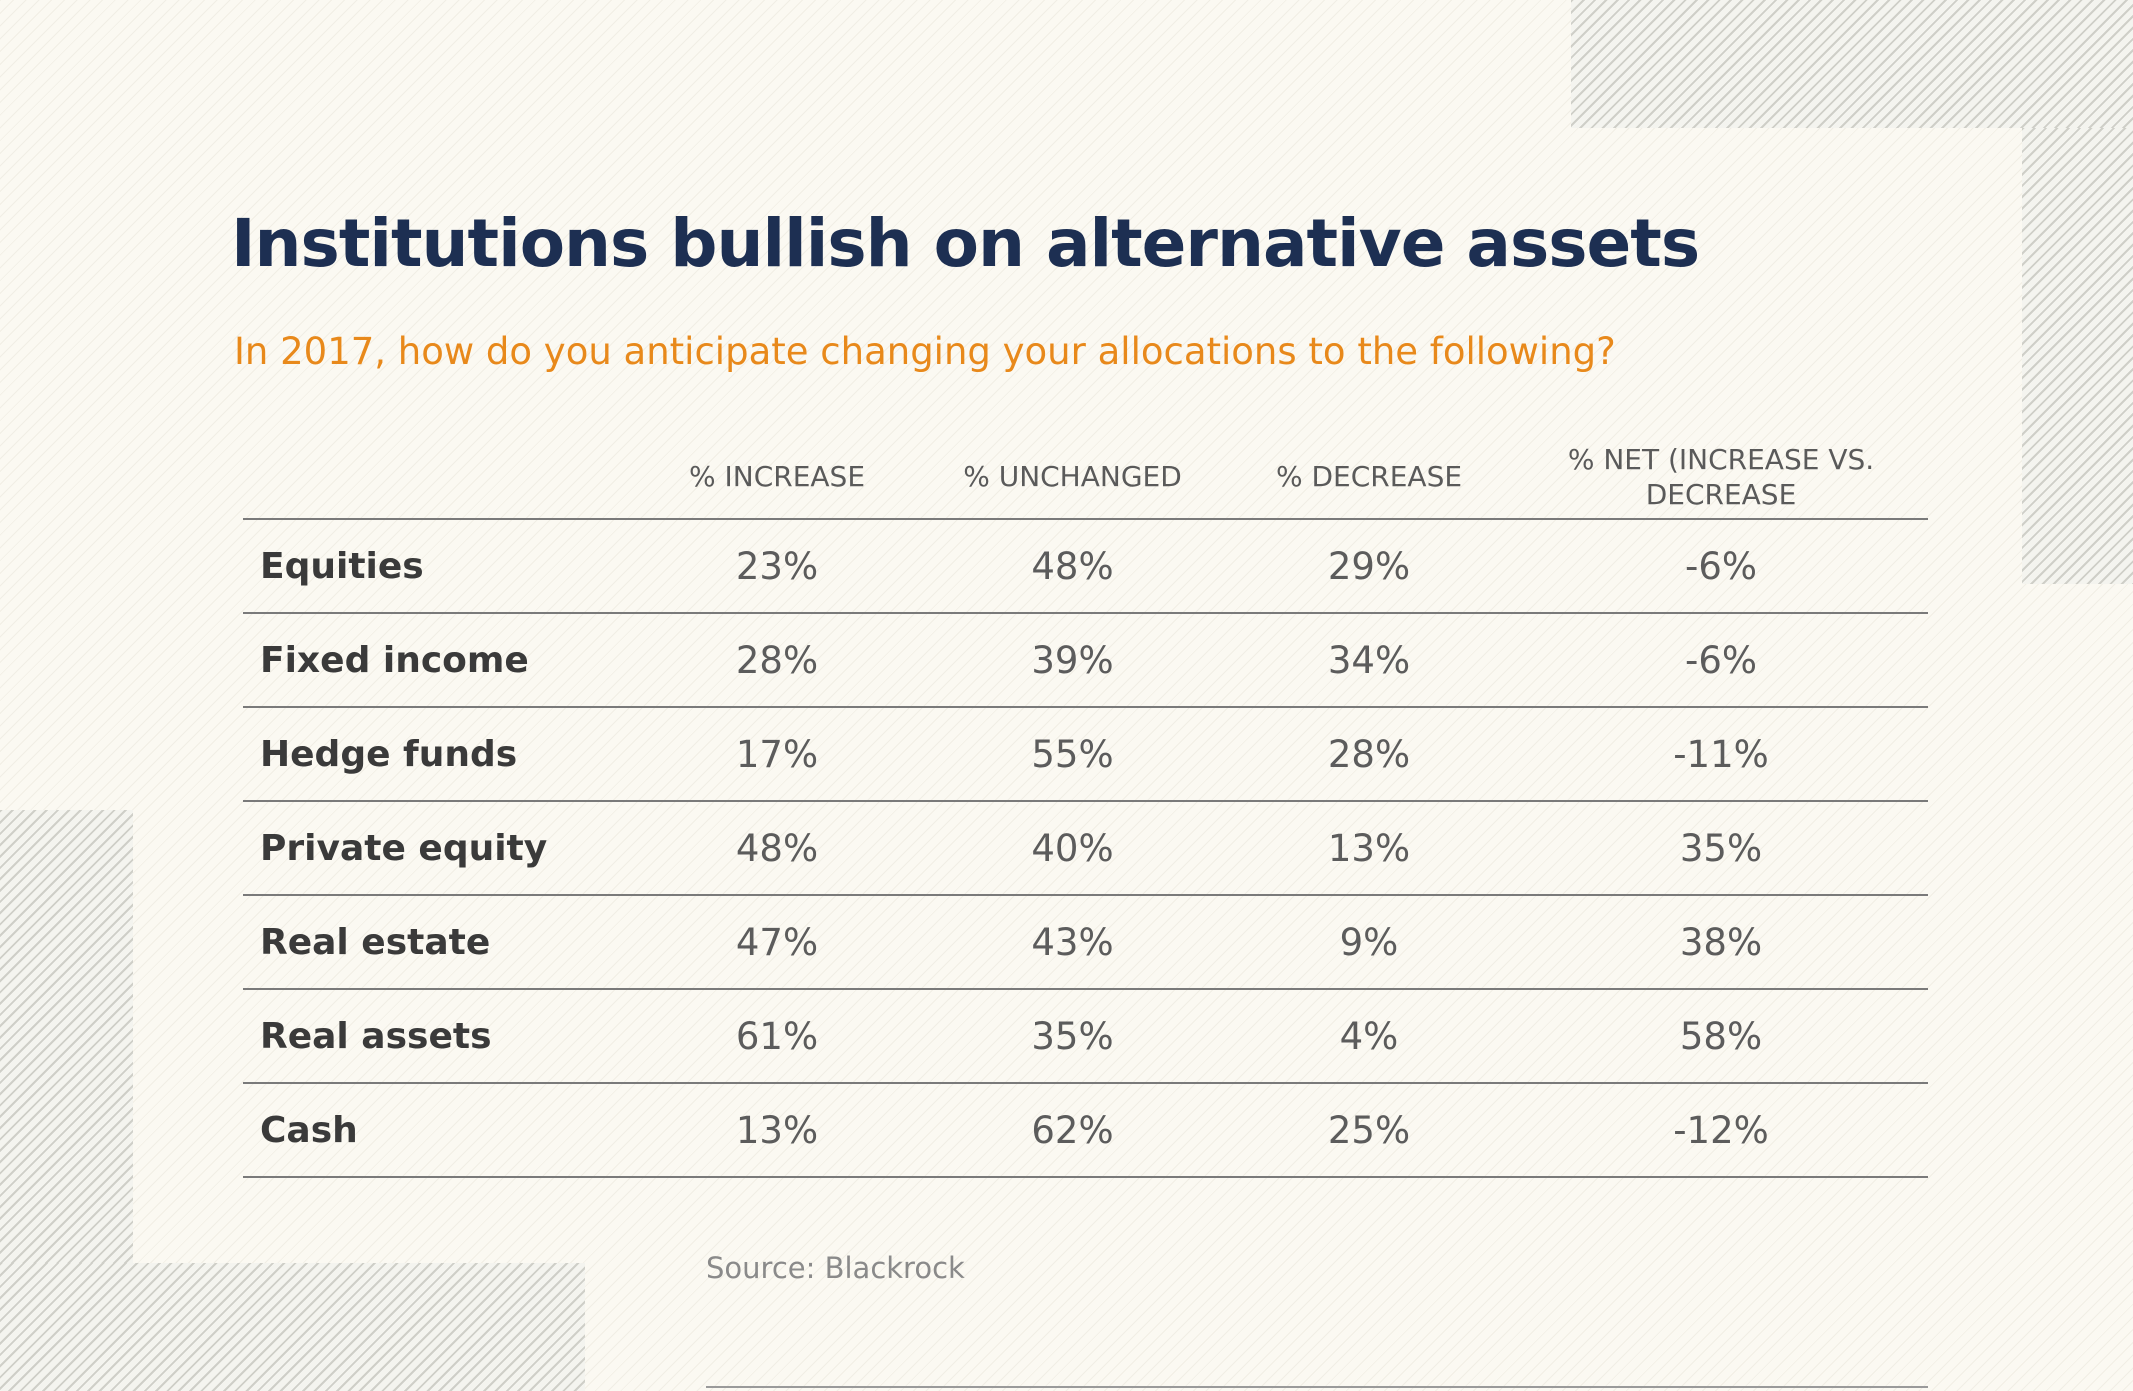 The width and height of the screenshot is (2133, 1391). I want to click on cell-increase: 23%, so click(777, 566).